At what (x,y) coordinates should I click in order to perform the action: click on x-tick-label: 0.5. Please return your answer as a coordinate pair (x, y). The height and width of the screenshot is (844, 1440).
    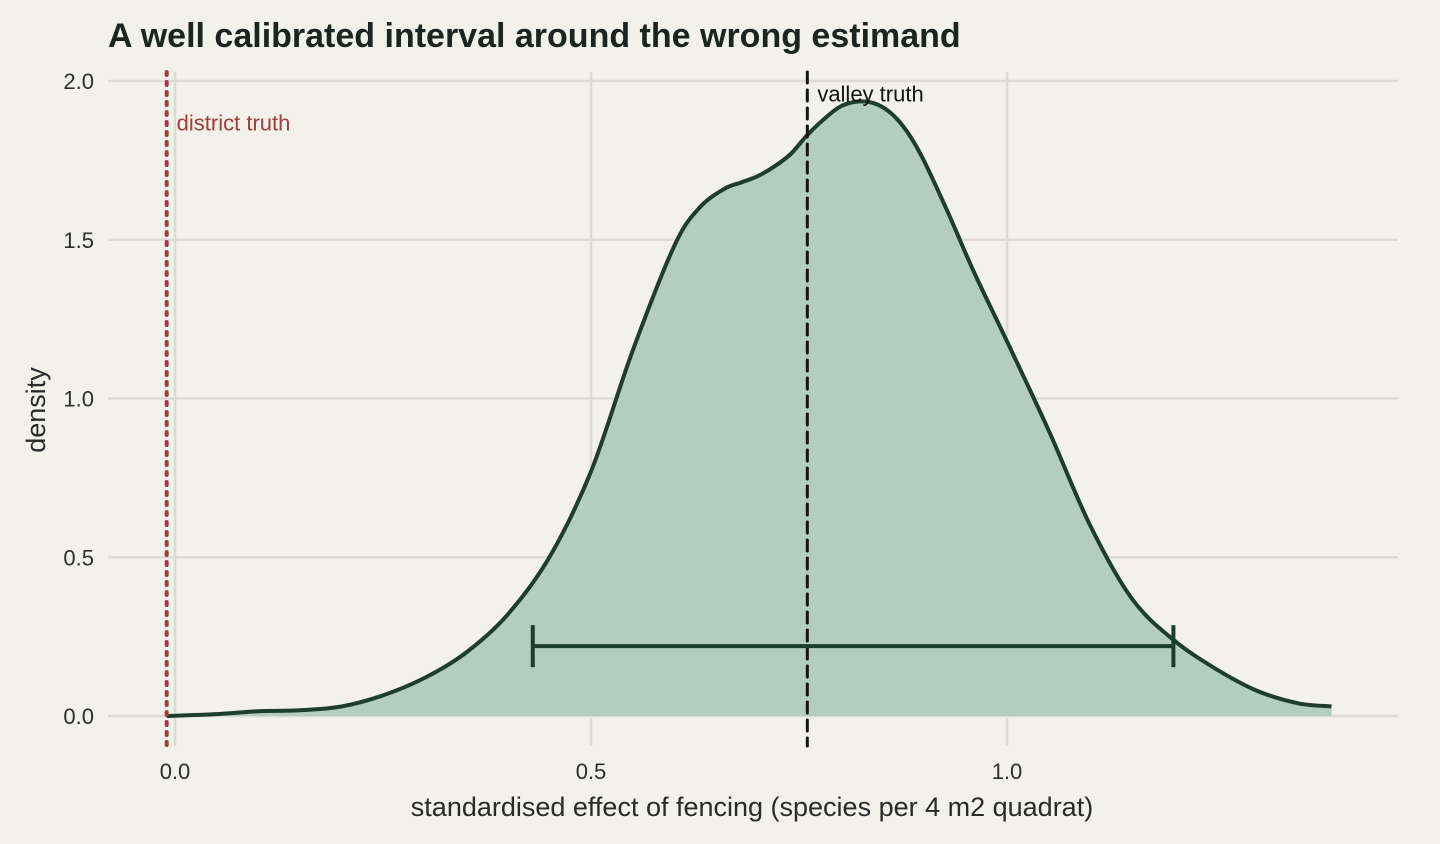
    Looking at the image, I should click on (591, 771).